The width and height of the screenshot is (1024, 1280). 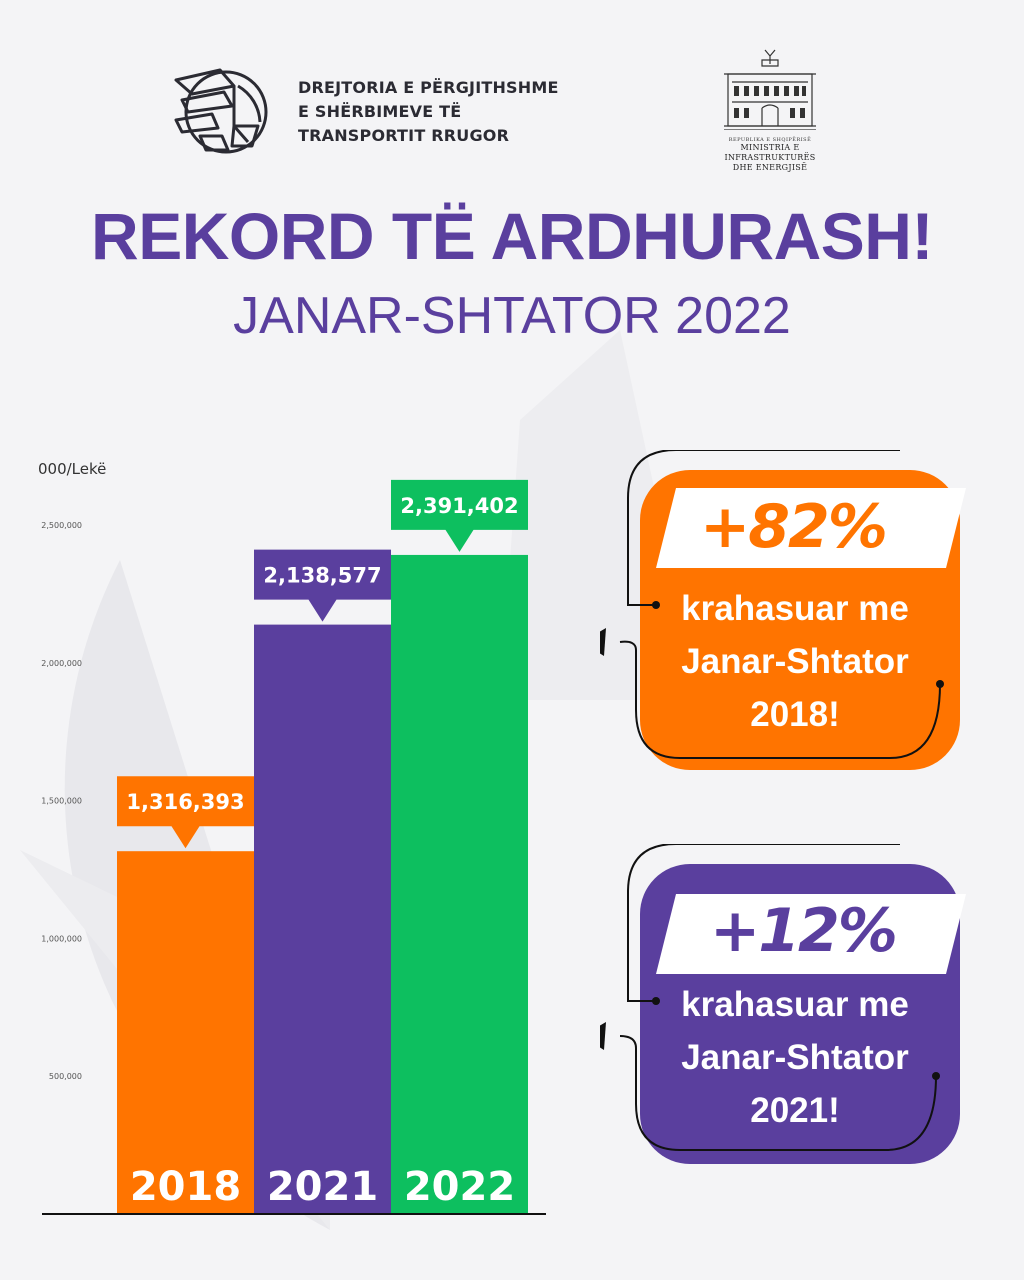 What do you see at coordinates (459, 506) in the screenshot?
I see `data-label: 2,391,402` at bounding box center [459, 506].